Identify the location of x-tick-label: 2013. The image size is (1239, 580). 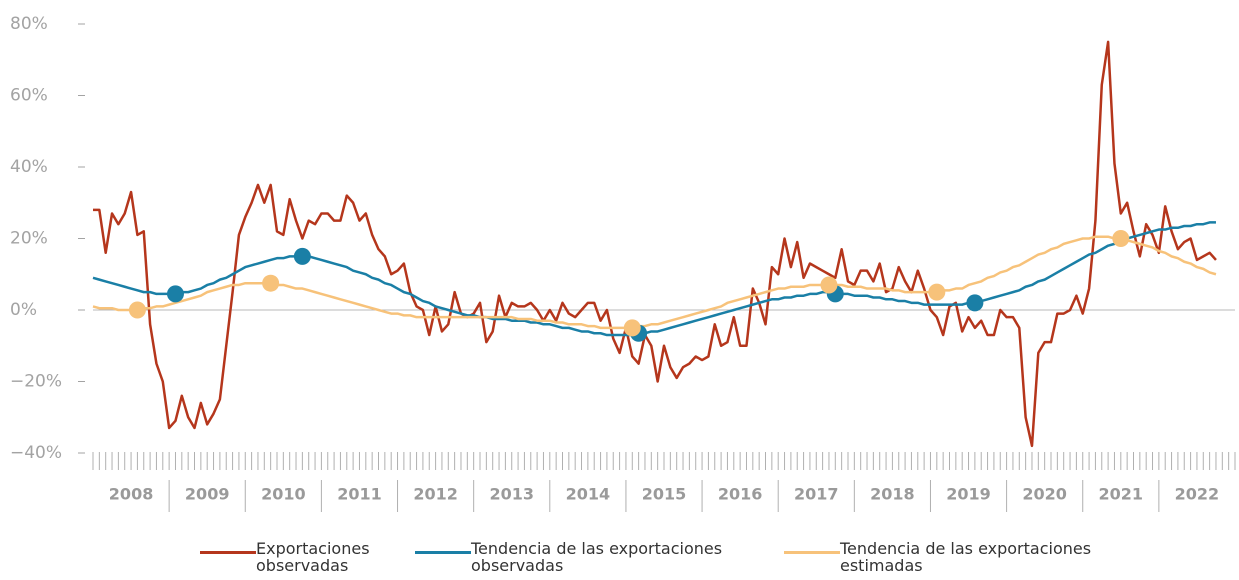
(511, 494).